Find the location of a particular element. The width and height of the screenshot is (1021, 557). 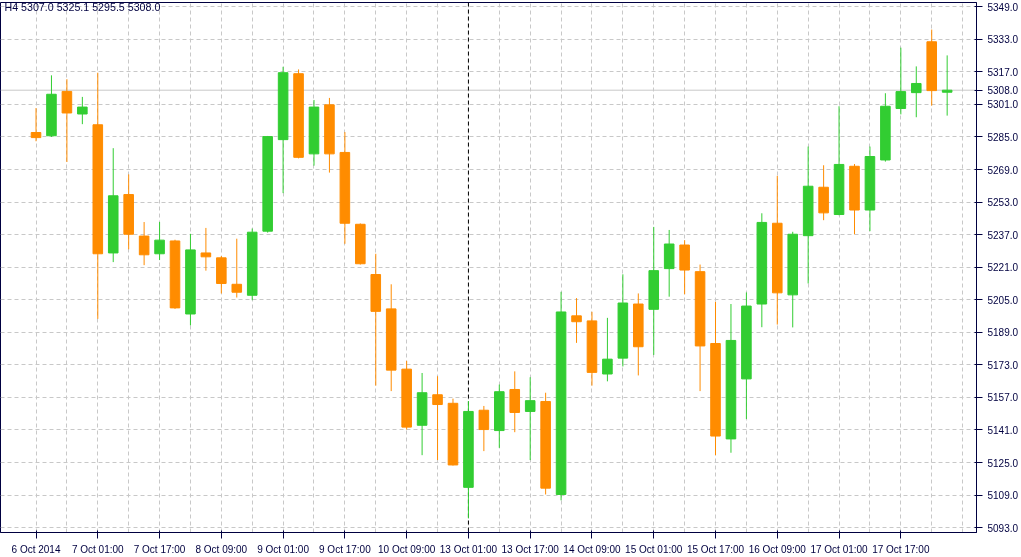

chart-title: H4 5307.0 5325.1 5295.5 5308.0 is located at coordinates (82, 6).